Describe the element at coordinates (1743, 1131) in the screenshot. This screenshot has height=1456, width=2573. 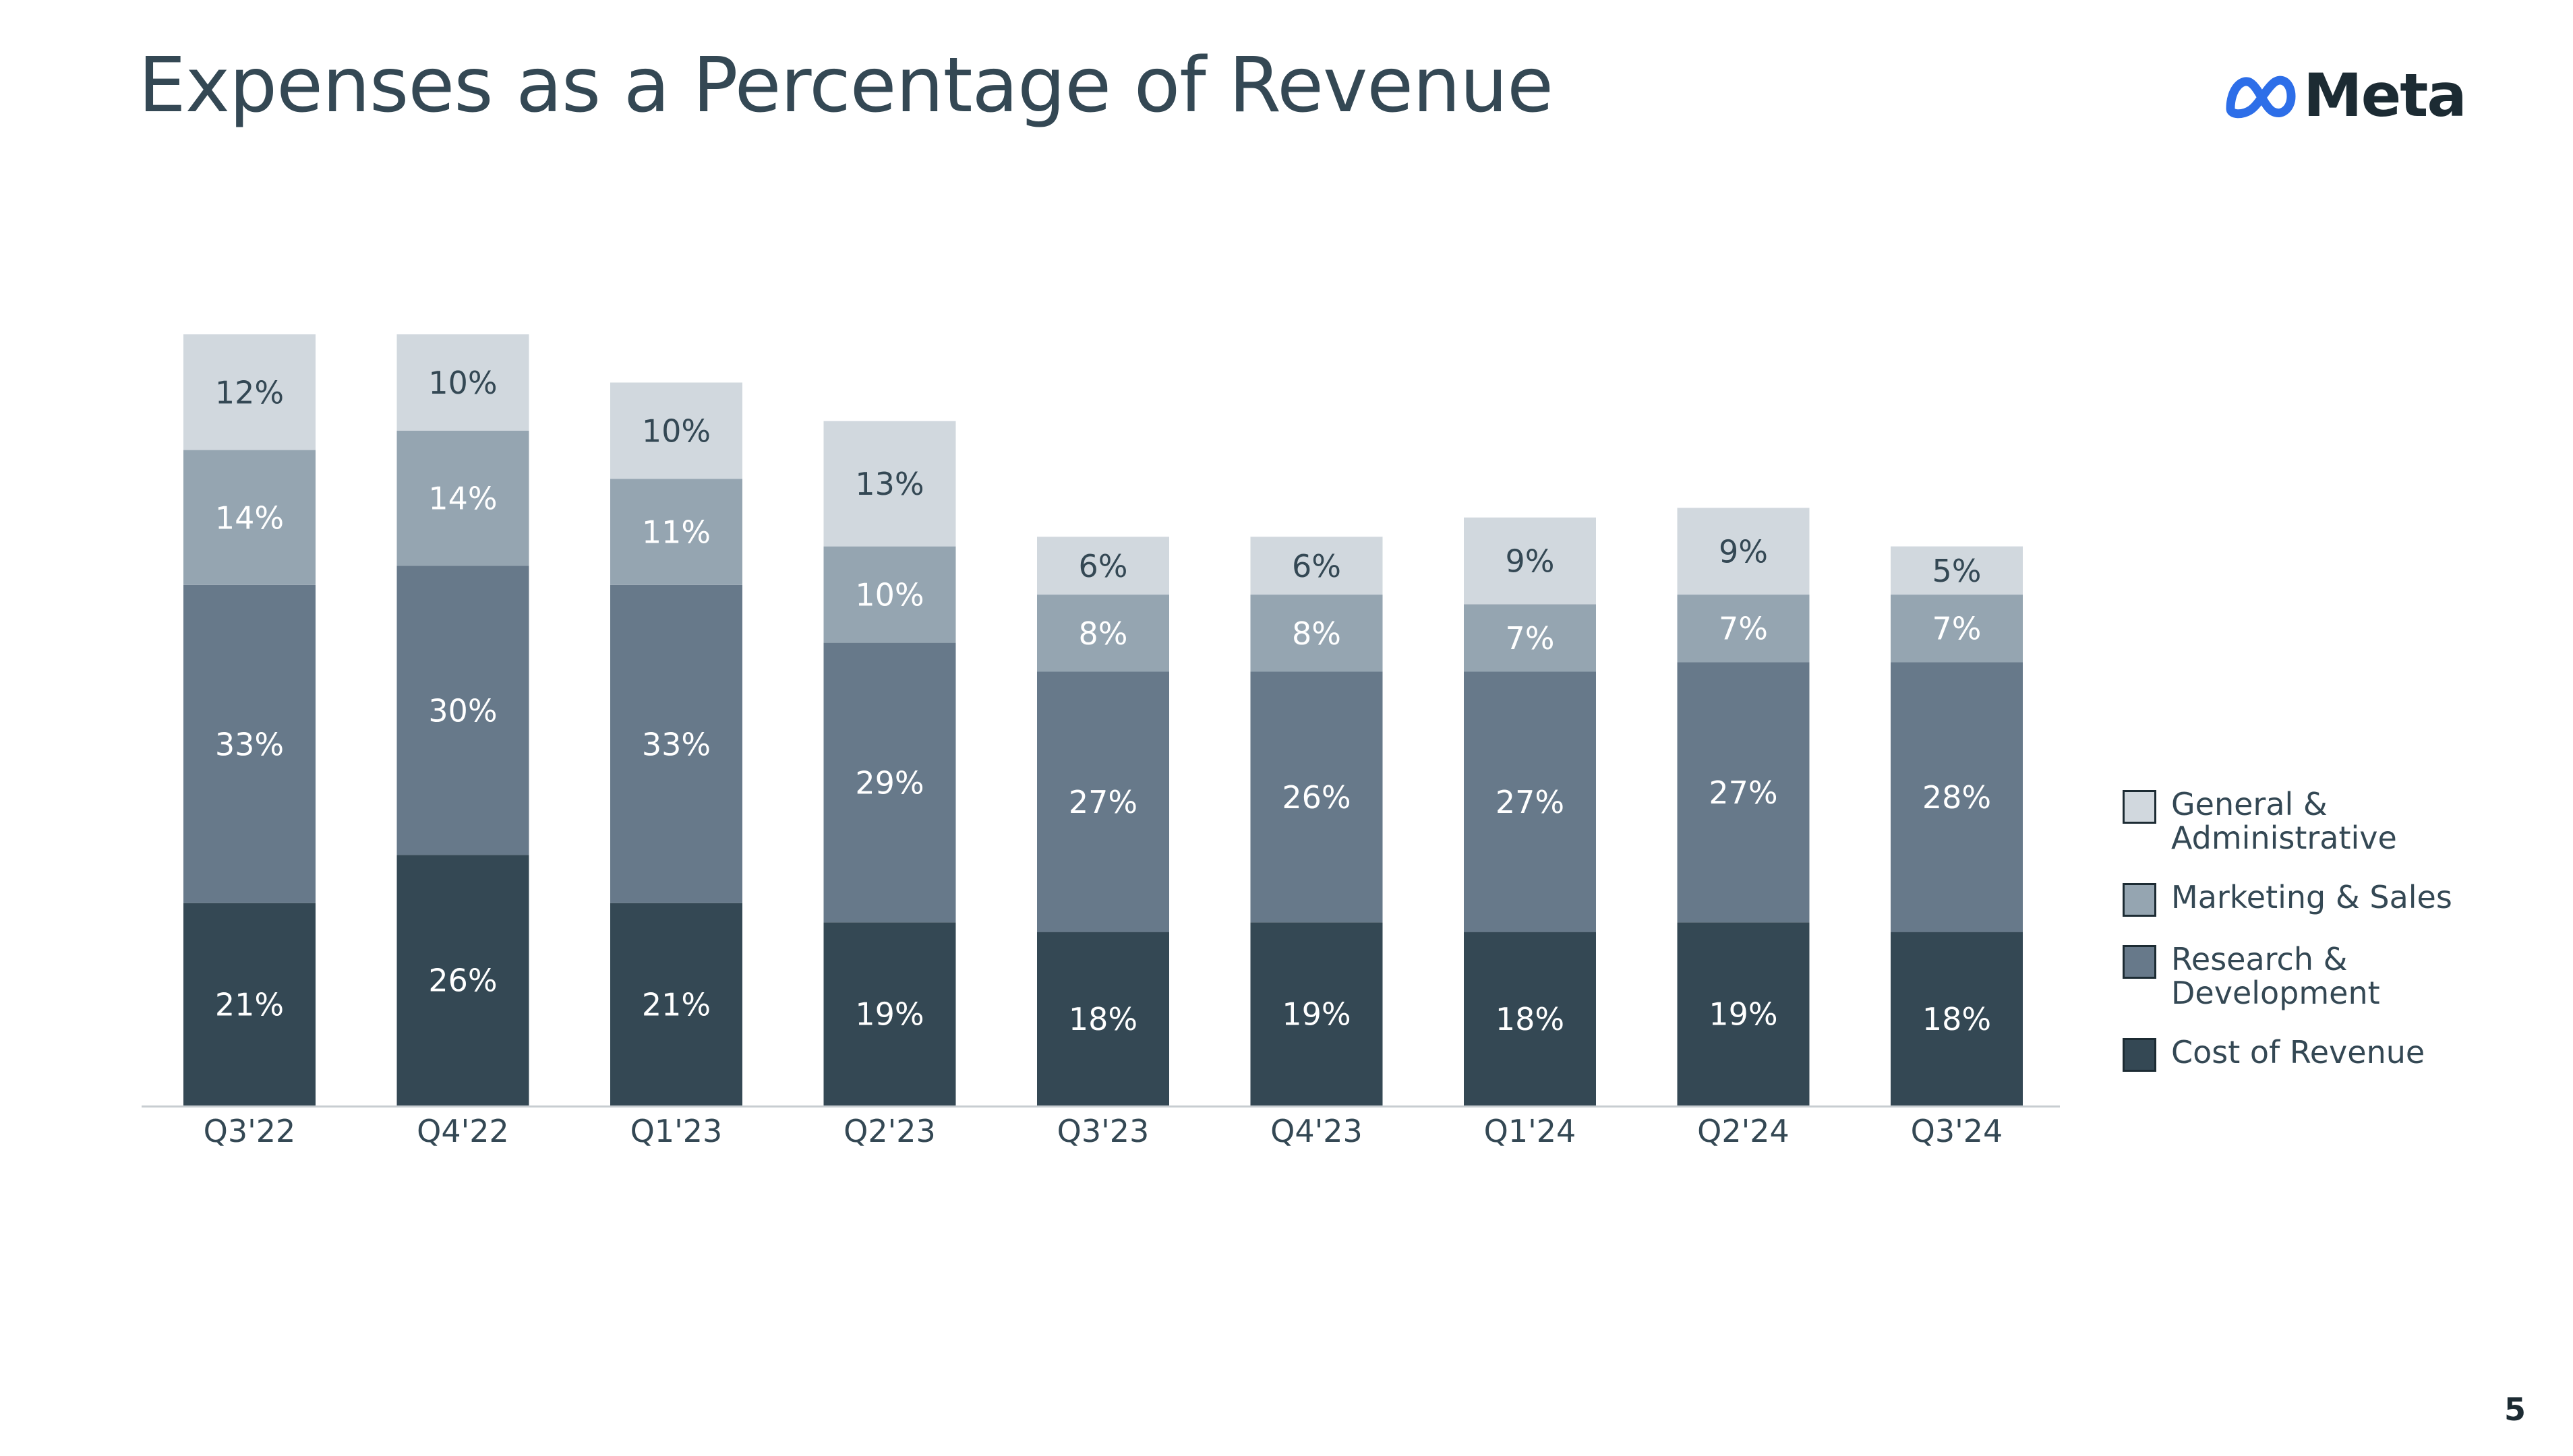
I see `x-tick-label: Q2'24` at that location.